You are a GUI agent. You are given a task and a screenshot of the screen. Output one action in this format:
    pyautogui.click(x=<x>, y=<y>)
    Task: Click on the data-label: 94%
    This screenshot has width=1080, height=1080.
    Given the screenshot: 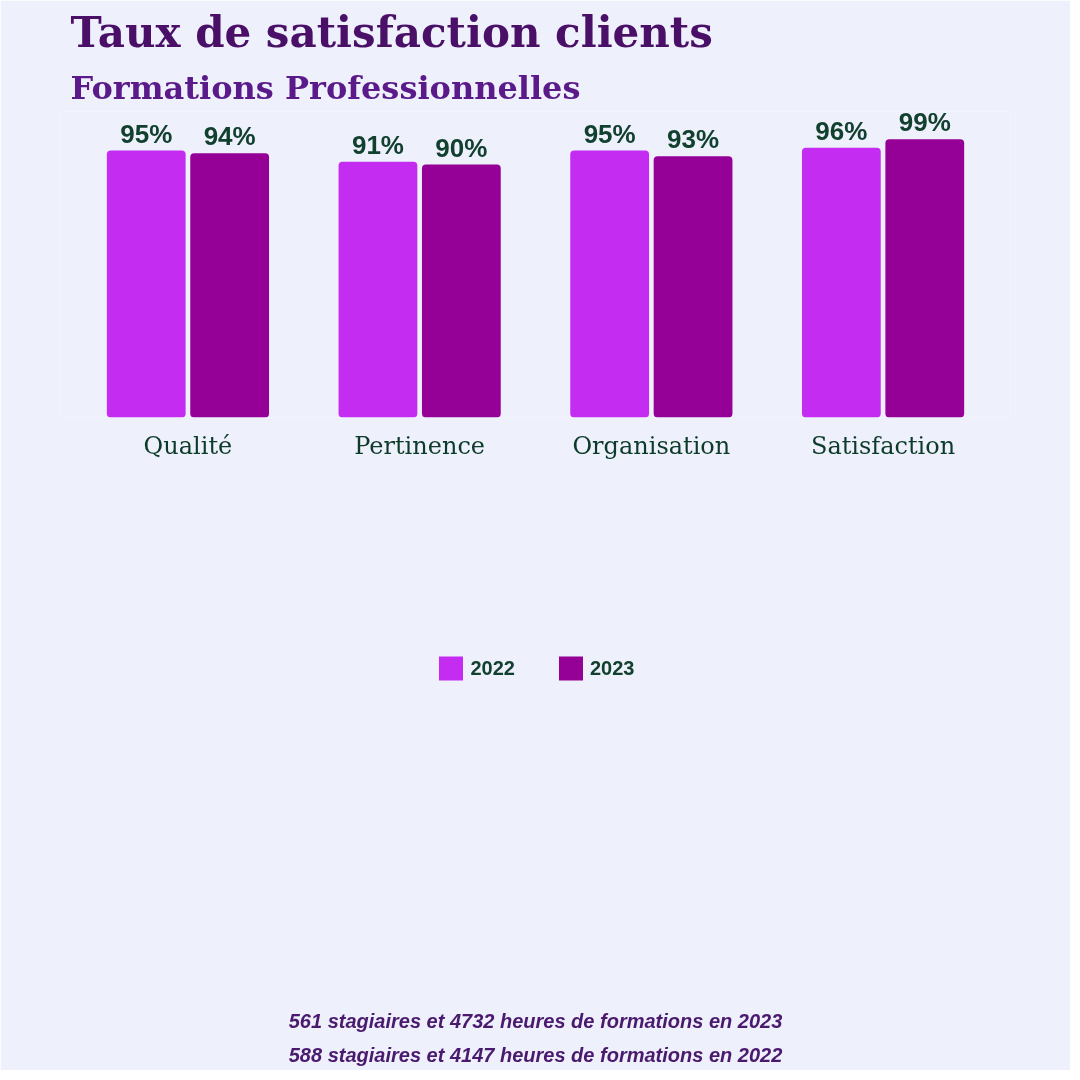 What is the action you would take?
    pyautogui.click(x=229, y=136)
    